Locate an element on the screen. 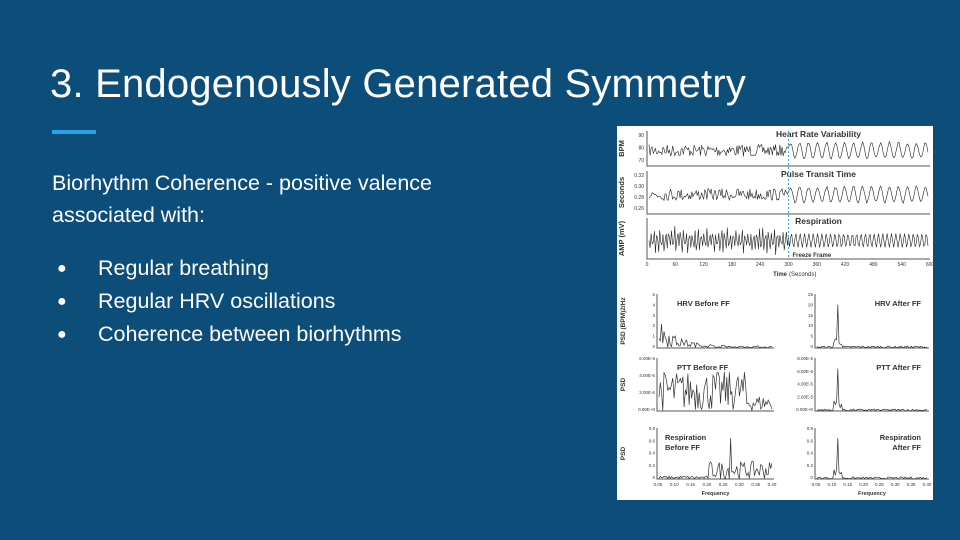 This screenshot has width=960, height=540. time-tick-label: 120 is located at coordinates (703, 265).